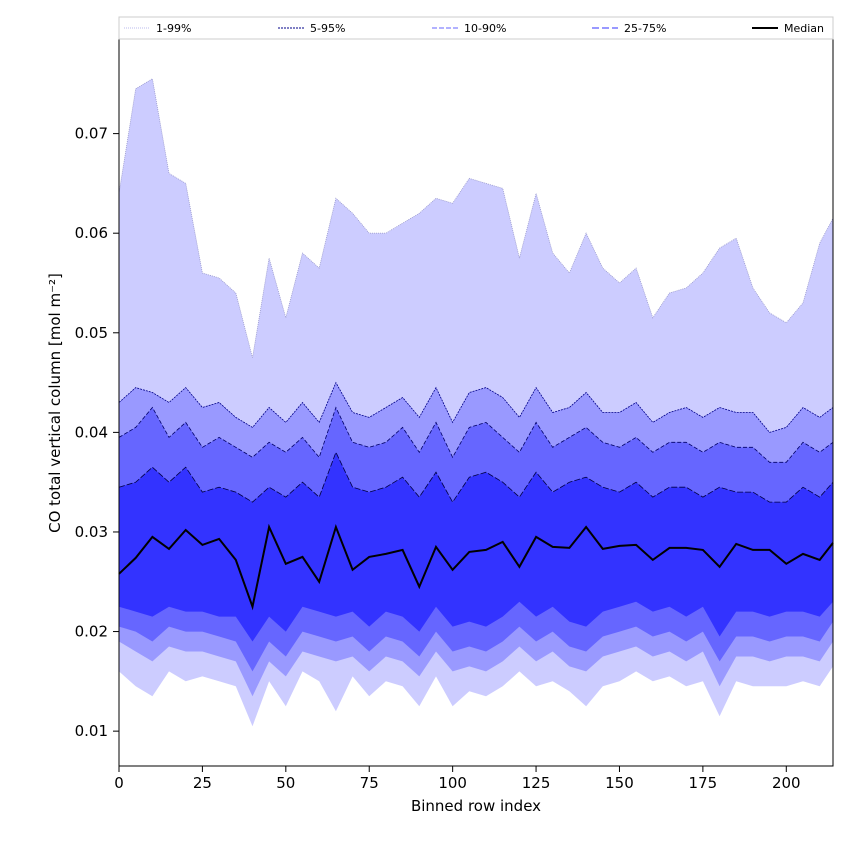 The height and width of the screenshot is (850, 850). I want to click on y-tick-label: 0.04, so click(91, 432).